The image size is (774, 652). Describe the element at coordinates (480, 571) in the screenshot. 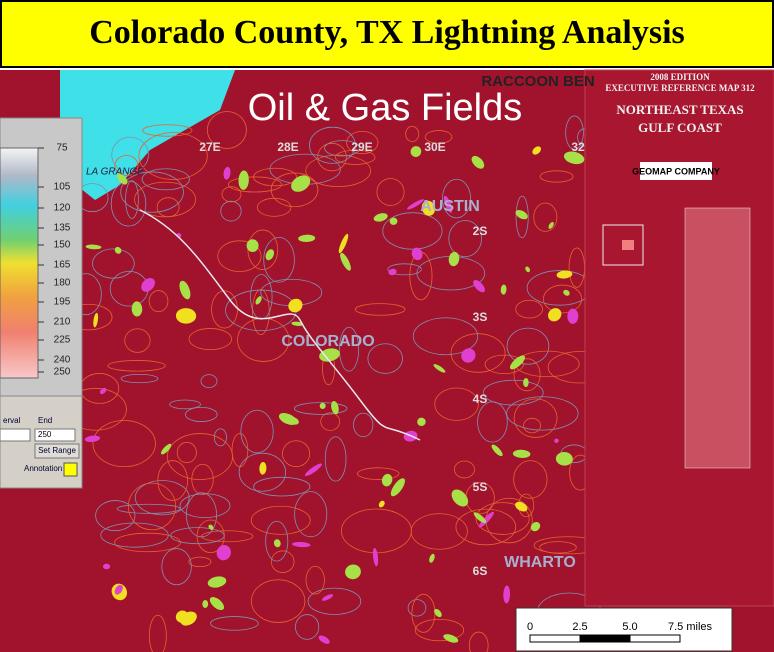

I see `township-label: 6S` at that location.